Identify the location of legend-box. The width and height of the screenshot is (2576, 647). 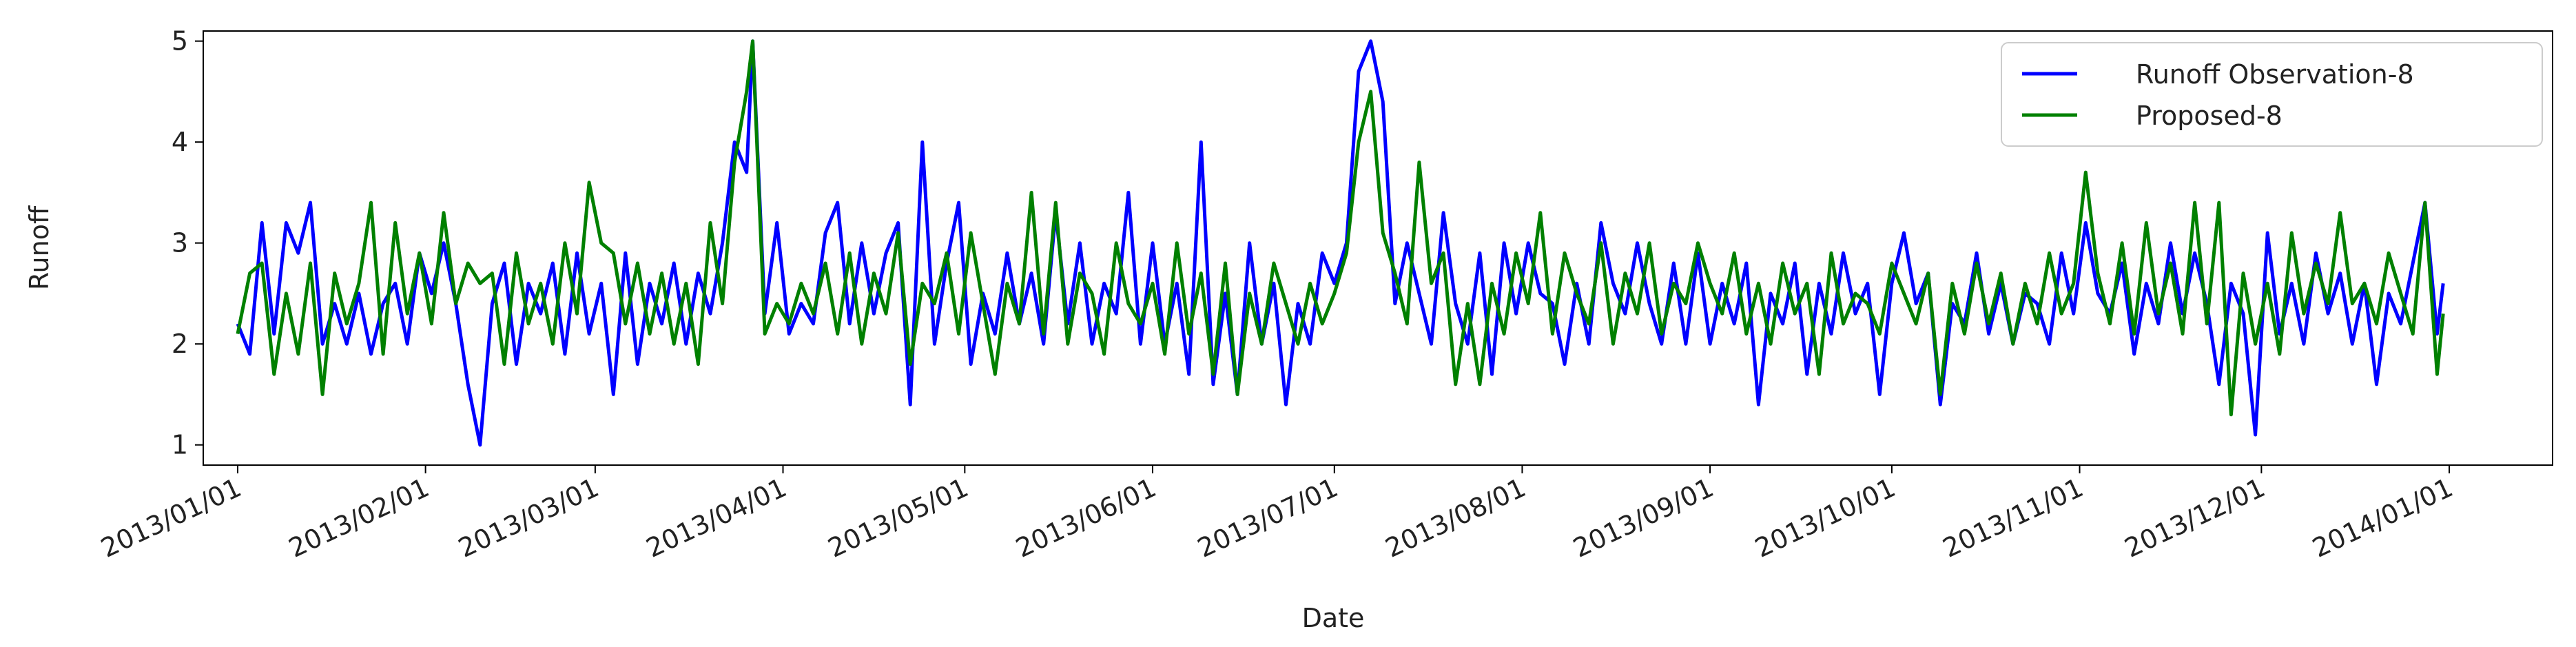
(2272, 95).